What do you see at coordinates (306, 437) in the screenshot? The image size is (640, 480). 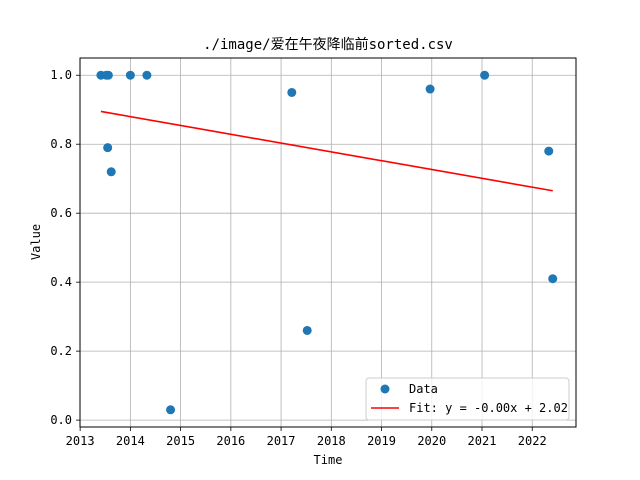 I see `x-axis-ticks: 2013 2014 2015 2016 2017 2018 2019 2020 2021 2022` at bounding box center [306, 437].